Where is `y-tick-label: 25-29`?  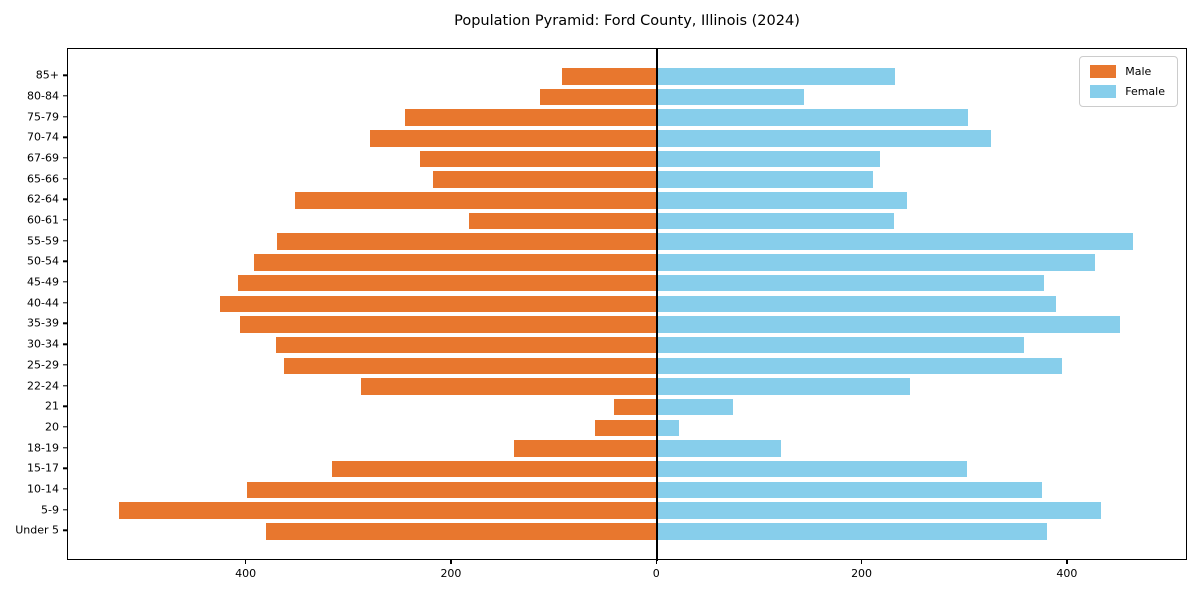 y-tick-label: 25-29 is located at coordinates (43, 365).